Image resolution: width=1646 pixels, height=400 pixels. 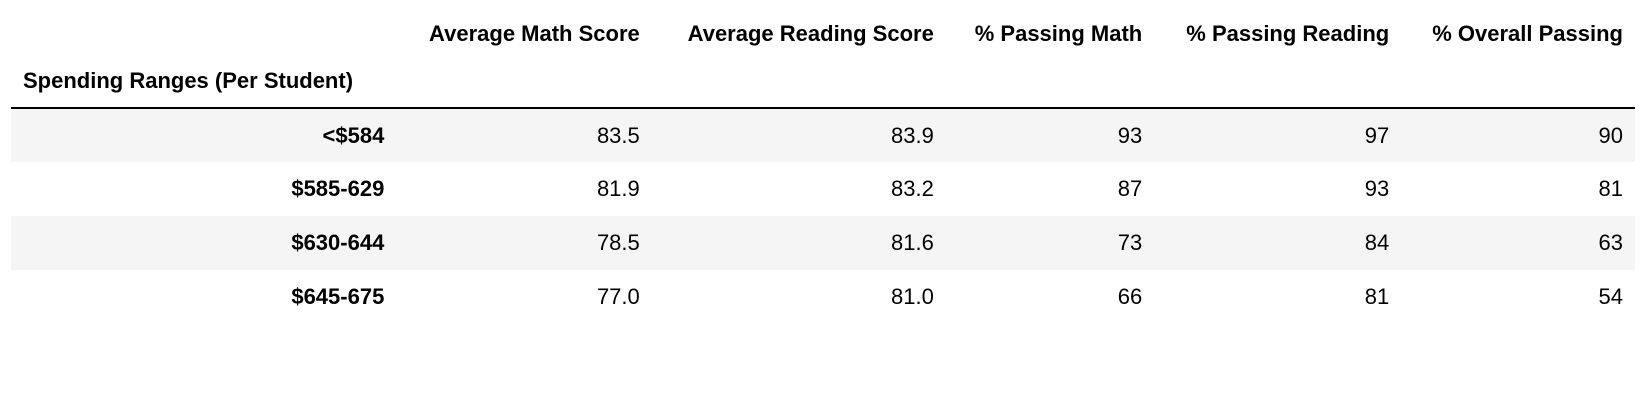 I want to click on index-name-header: Spending Ranges (Per Student), so click(x=204, y=81).